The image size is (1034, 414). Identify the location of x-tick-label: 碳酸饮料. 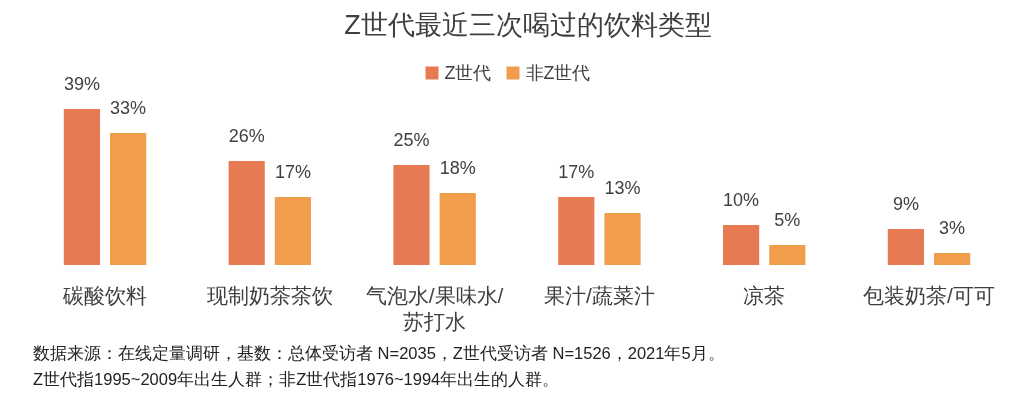
(104, 295).